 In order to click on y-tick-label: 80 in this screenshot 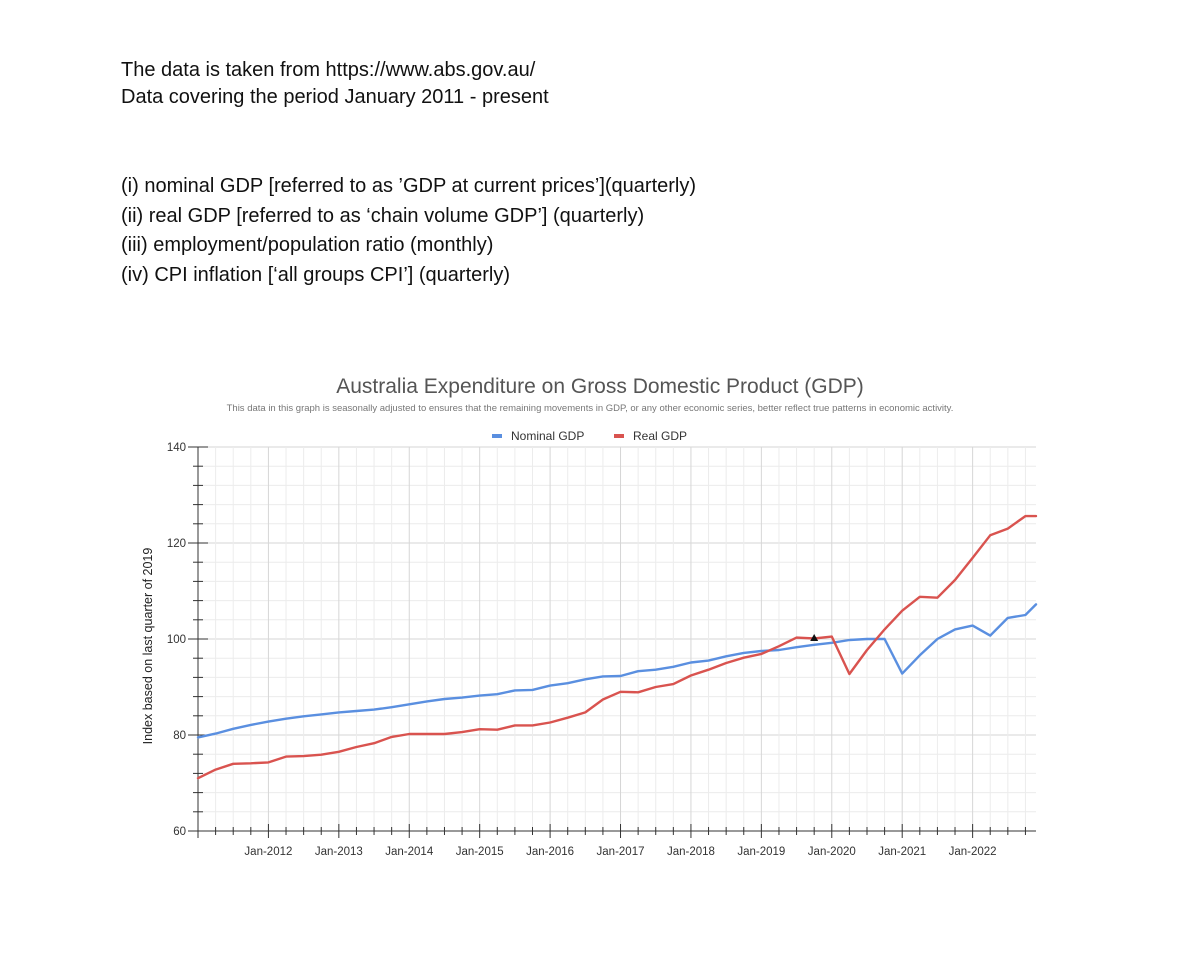, I will do `click(179, 736)`.